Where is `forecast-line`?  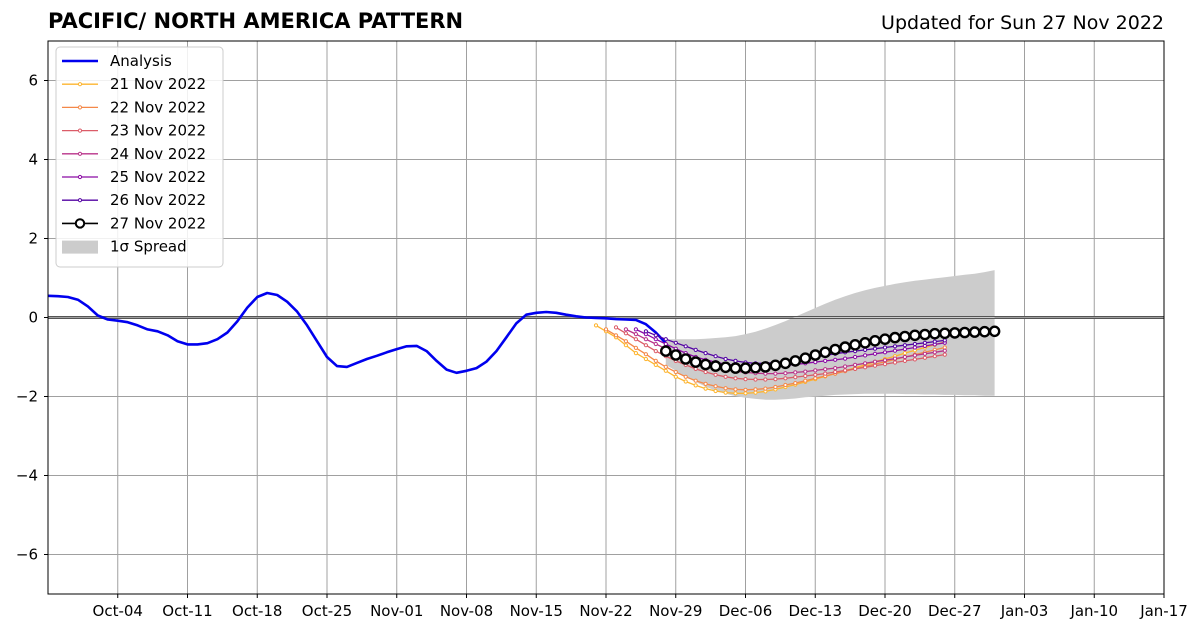
forecast-line is located at coordinates (780, 353).